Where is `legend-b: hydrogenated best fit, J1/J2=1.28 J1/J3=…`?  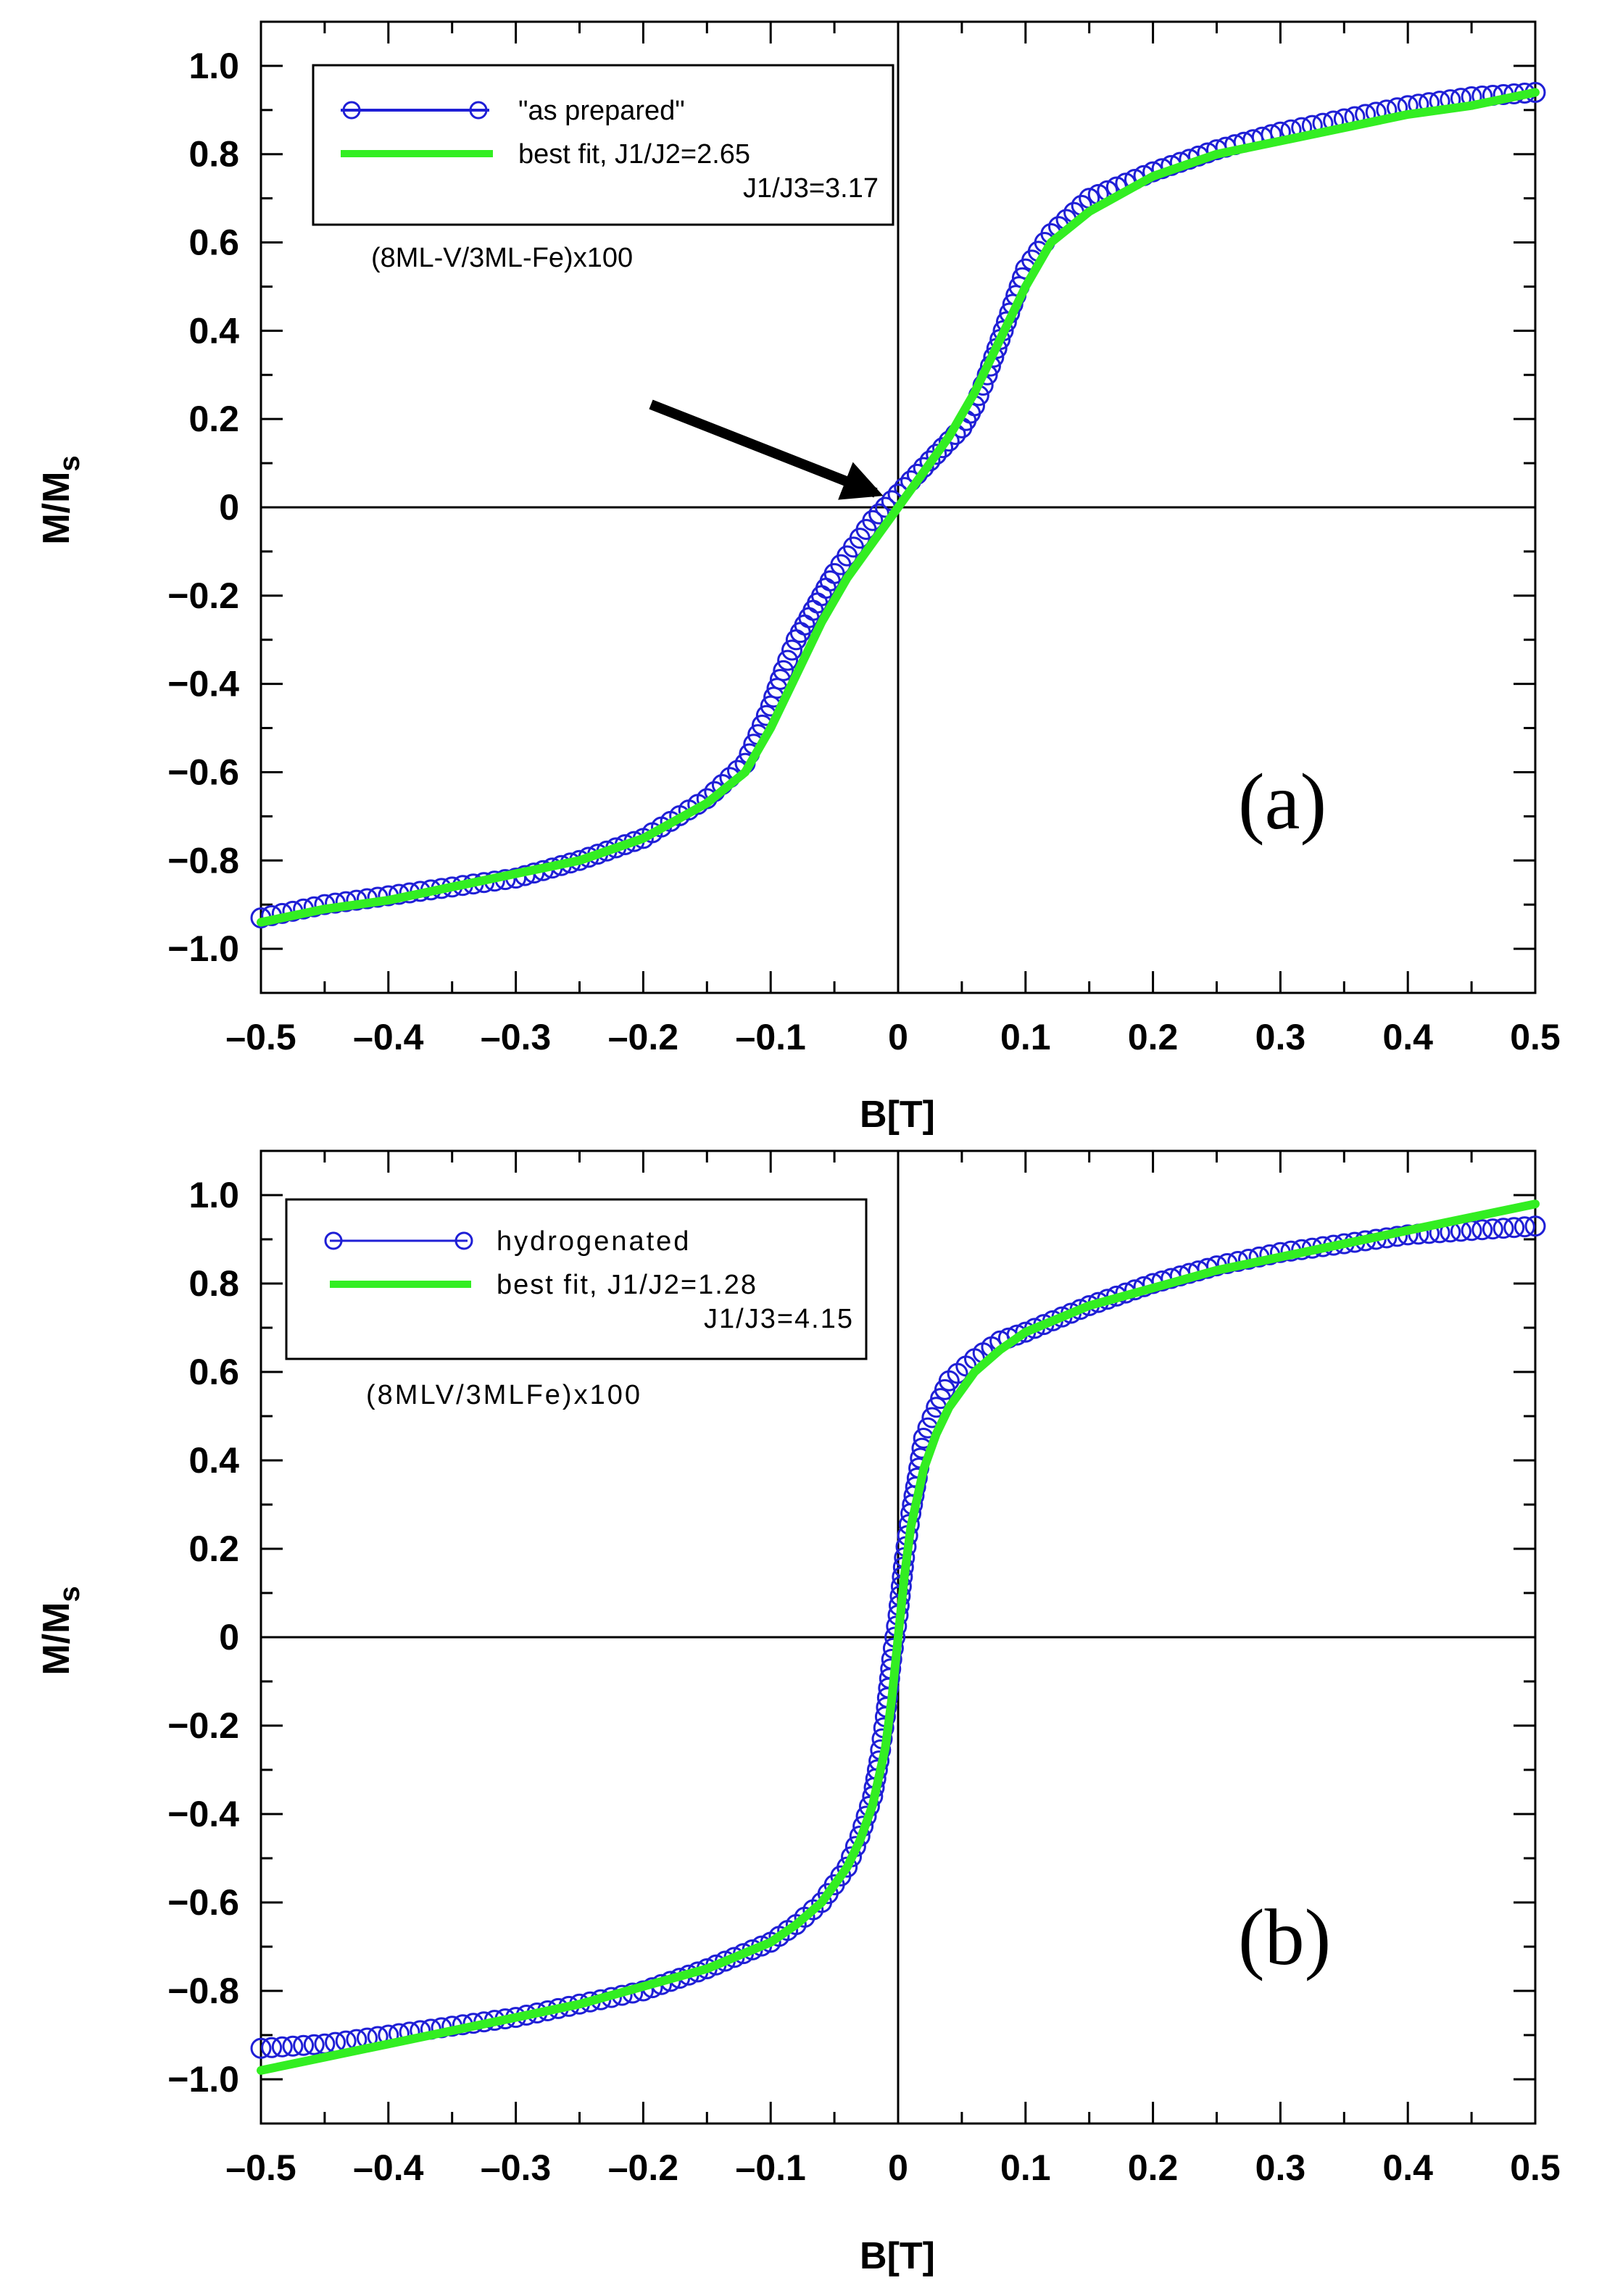 legend-b: hydrogenated best fit, J1/J2=1.28 J1/J3=… is located at coordinates (576, 1279).